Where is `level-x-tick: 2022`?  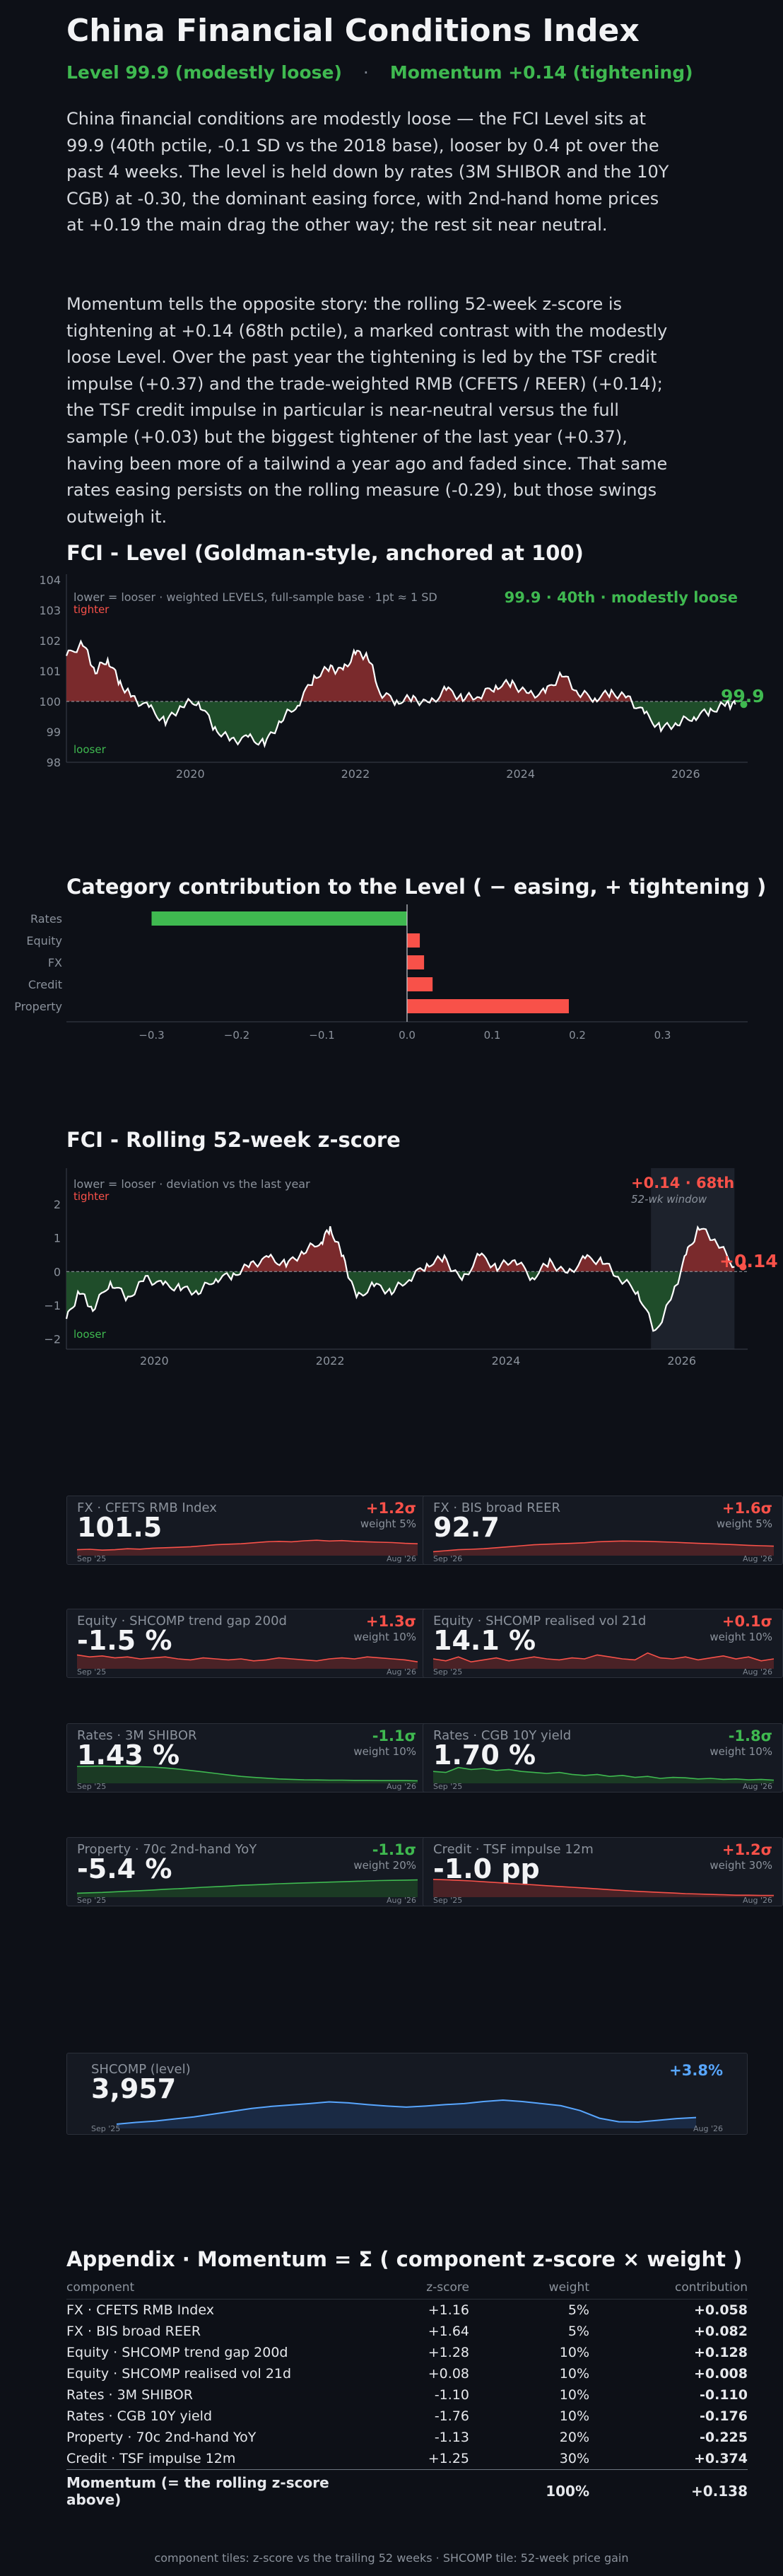 level-x-tick: 2022 is located at coordinates (356, 774).